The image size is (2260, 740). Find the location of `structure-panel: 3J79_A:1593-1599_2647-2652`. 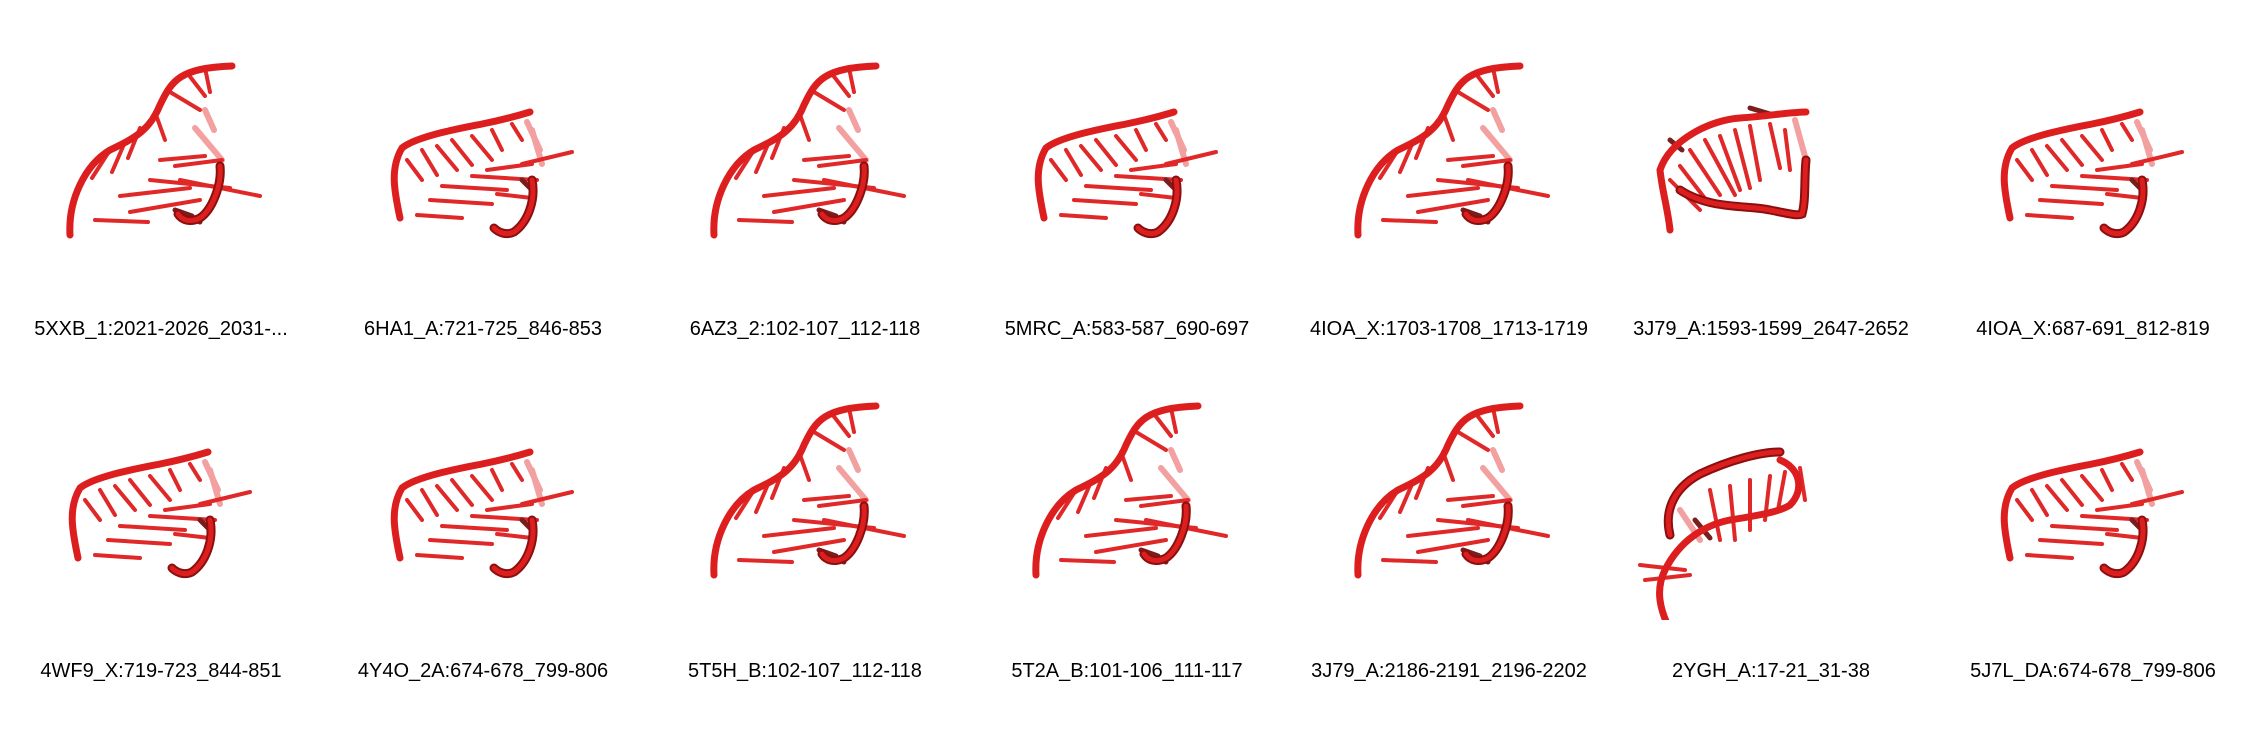

structure-panel: 3J79_A:1593-1599_2647-2652 is located at coordinates (1771, 170).